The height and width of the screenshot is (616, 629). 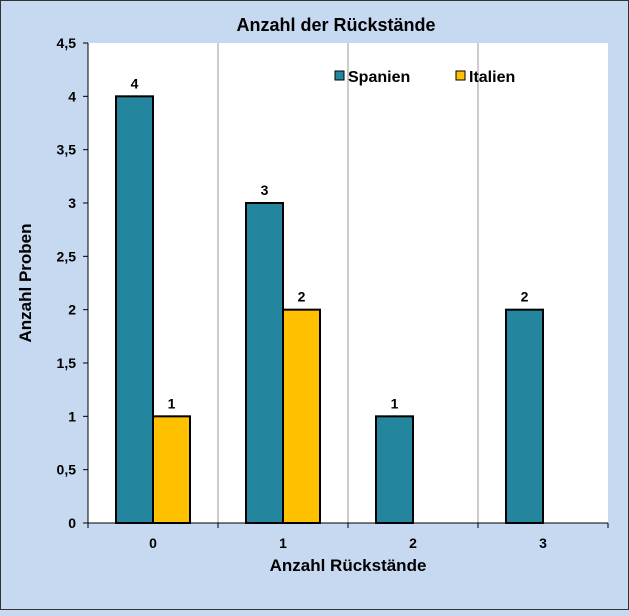 What do you see at coordinates (72, 523) in the screenshot?
I see `y-tick-label: 0` at bounding box center [72, 523].